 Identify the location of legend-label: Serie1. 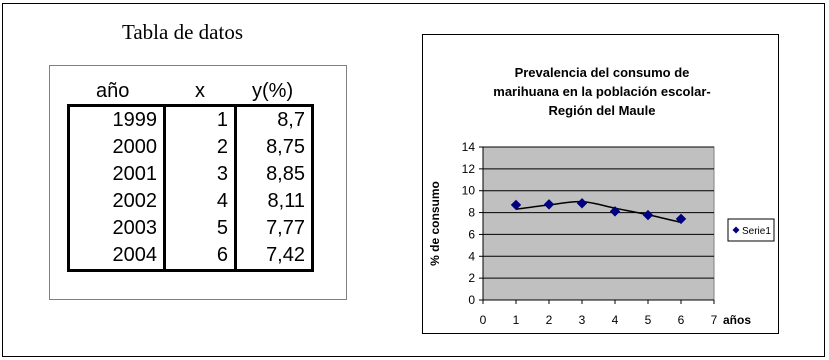
(756, 231).